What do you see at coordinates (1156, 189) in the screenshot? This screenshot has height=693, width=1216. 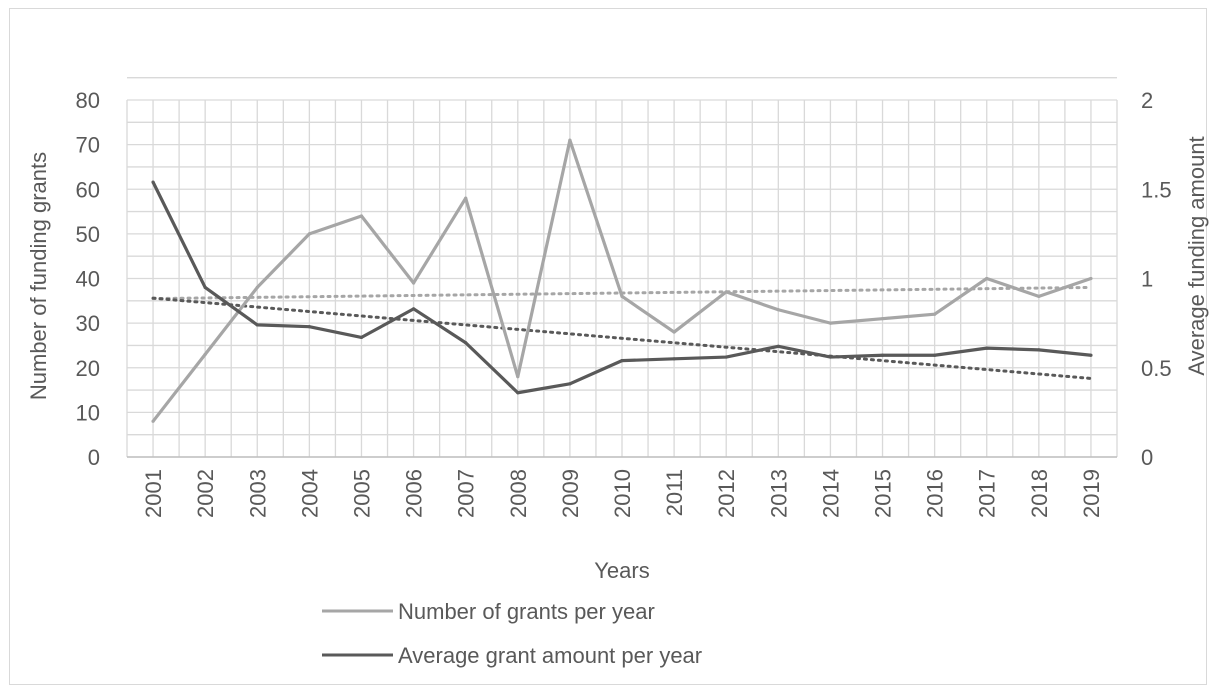 I see `right-tick-label: 1.5` at bounding box center [1156, 189].